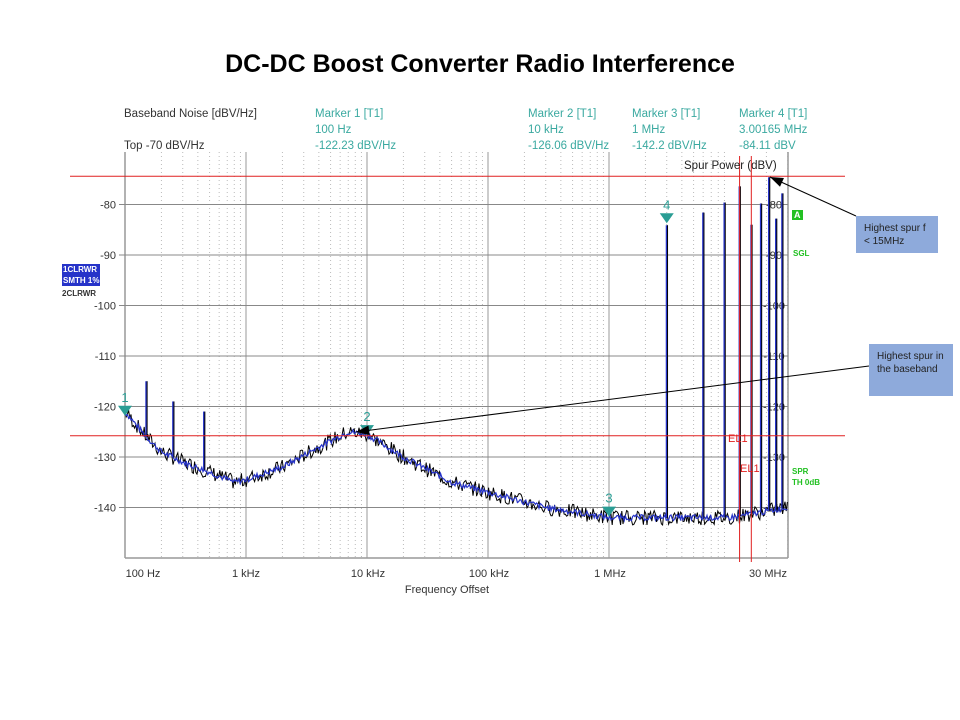 This screenshot has width=960, height=720. What do you see at coordinates (768, 574) in the screenshot?
I see `x-tick-label: 30 MHz` at bounding box center [768, 574].